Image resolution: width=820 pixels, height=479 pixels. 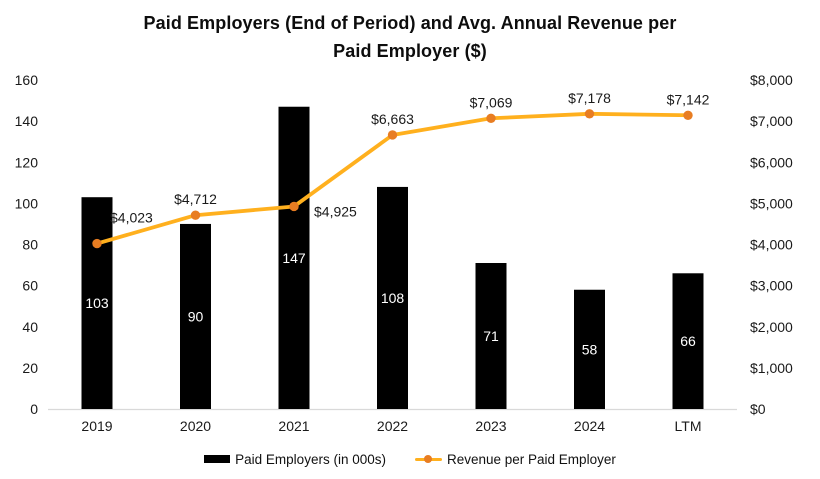 I want to click on bar-2021, so click(x=294, y=257).